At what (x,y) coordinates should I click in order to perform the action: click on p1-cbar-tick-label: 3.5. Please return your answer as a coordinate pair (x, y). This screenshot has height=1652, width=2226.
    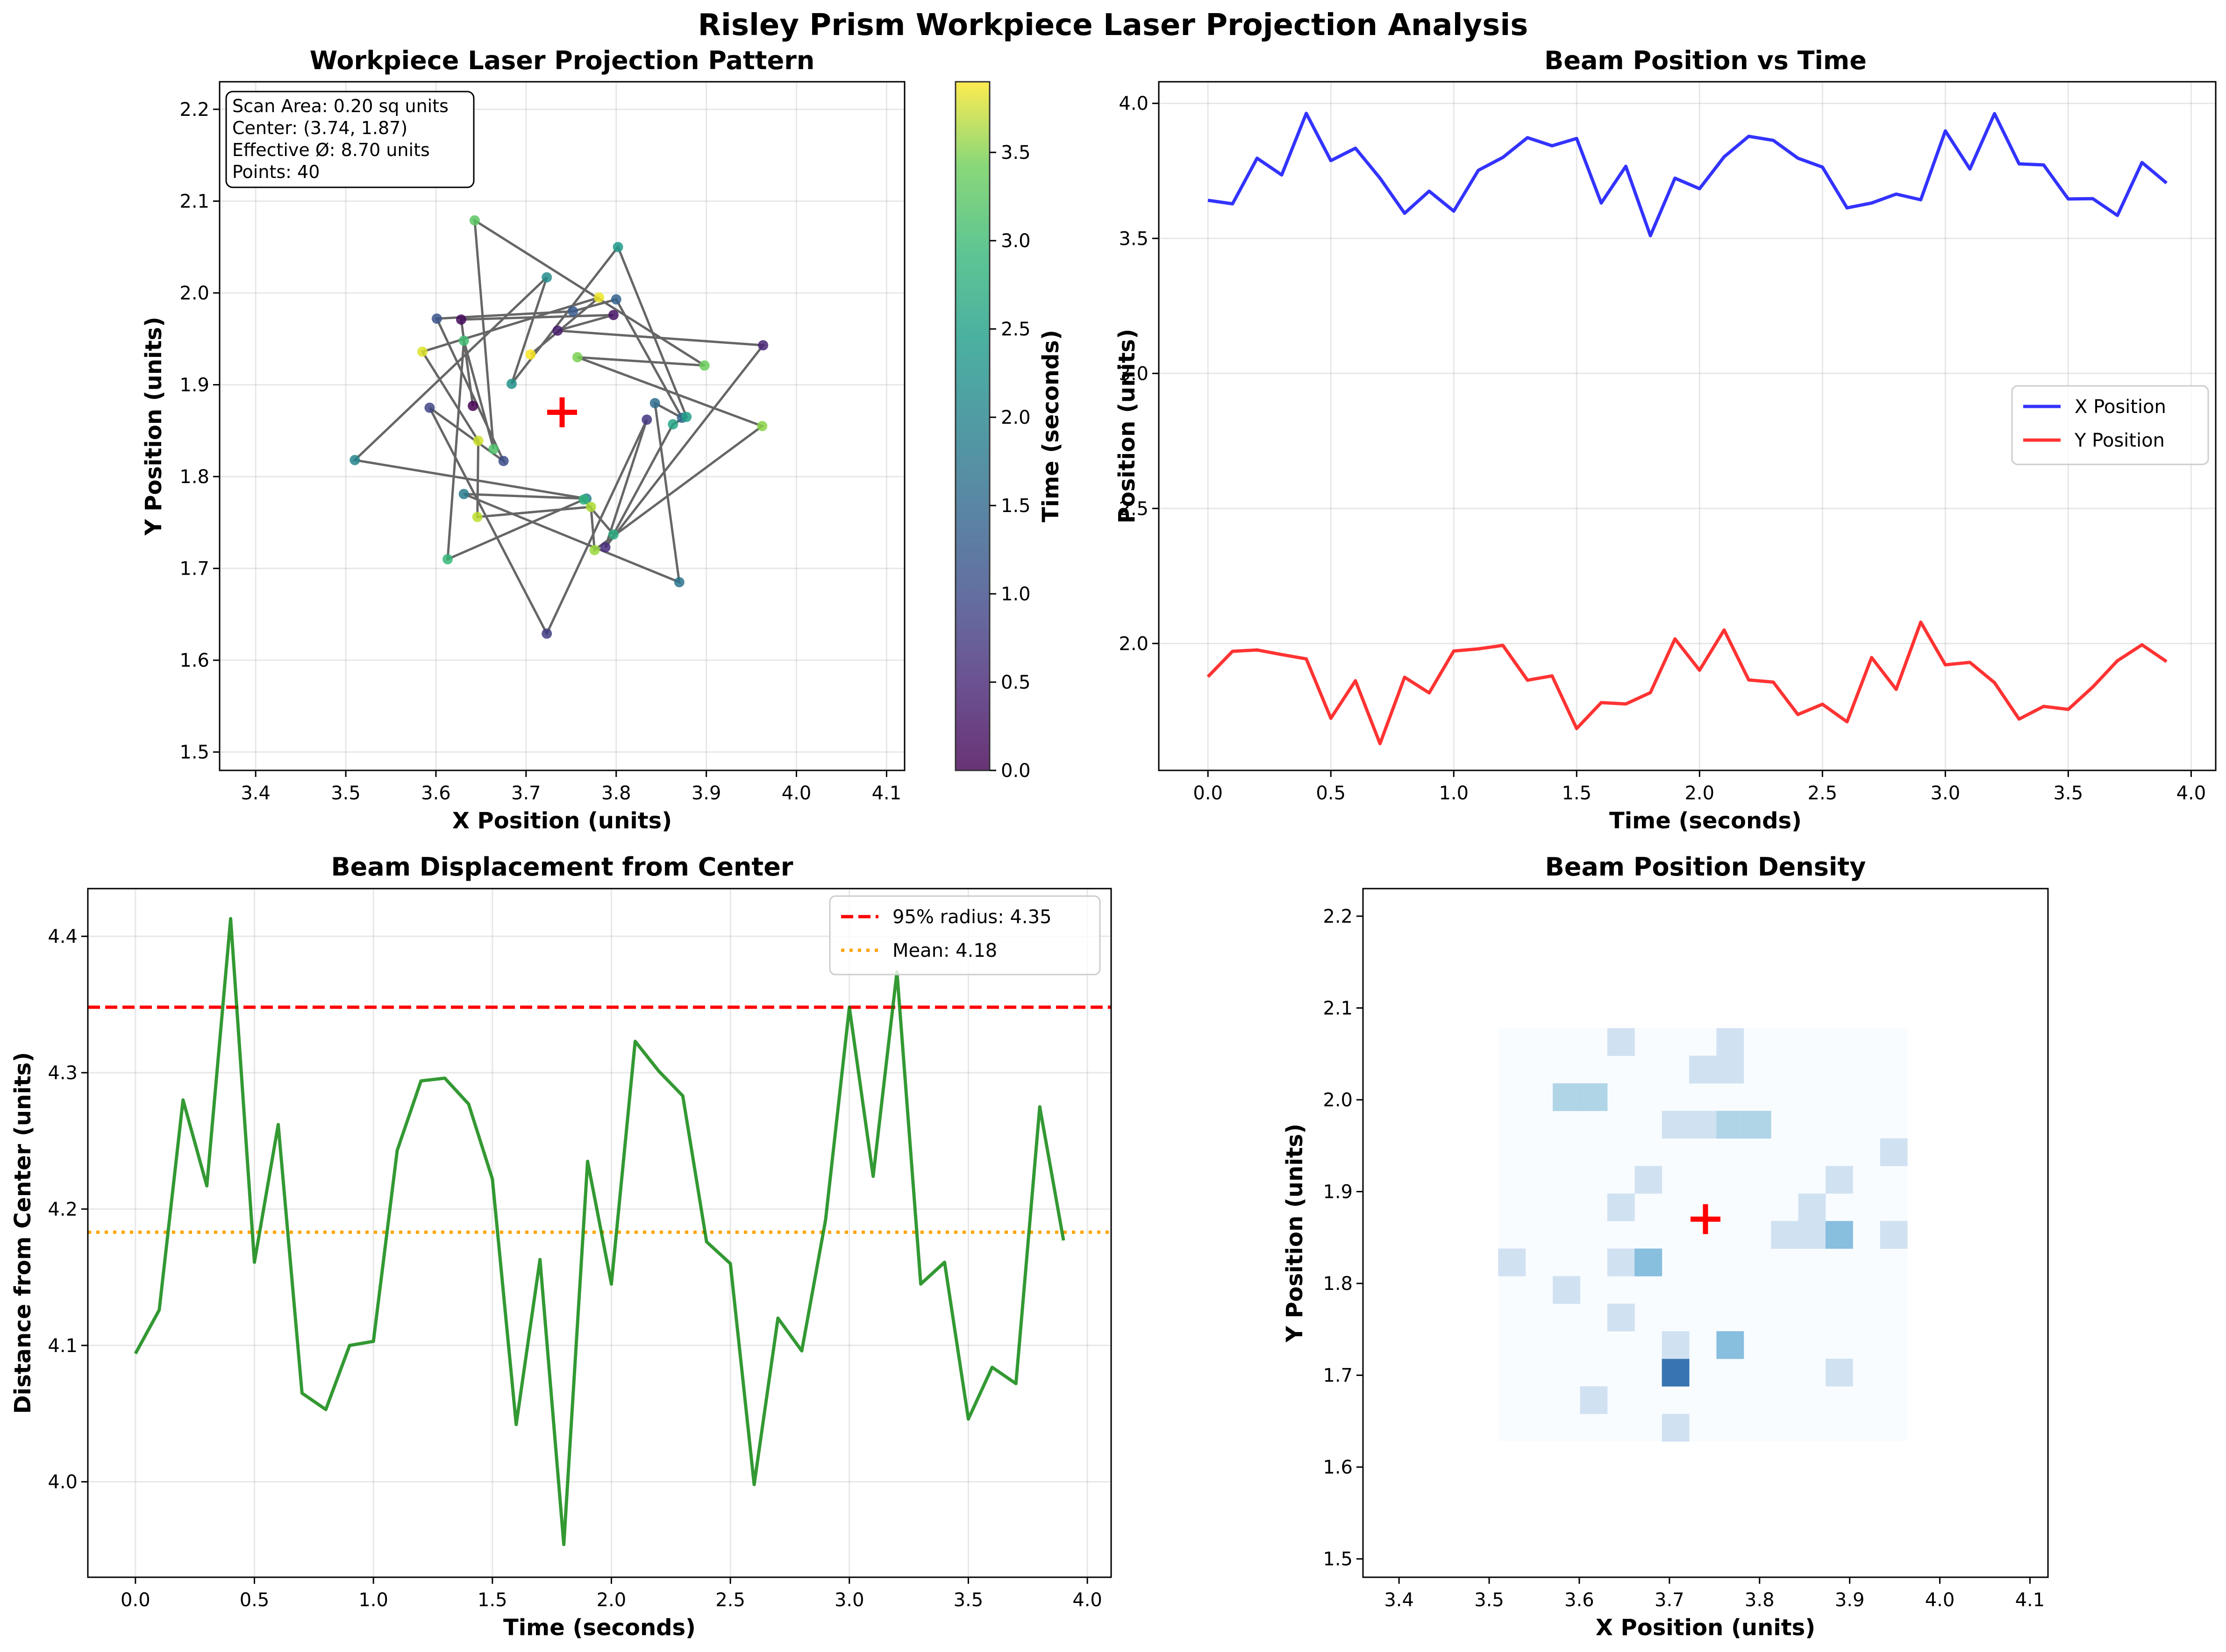
    Looking at the image, I should click on (1016, 153).